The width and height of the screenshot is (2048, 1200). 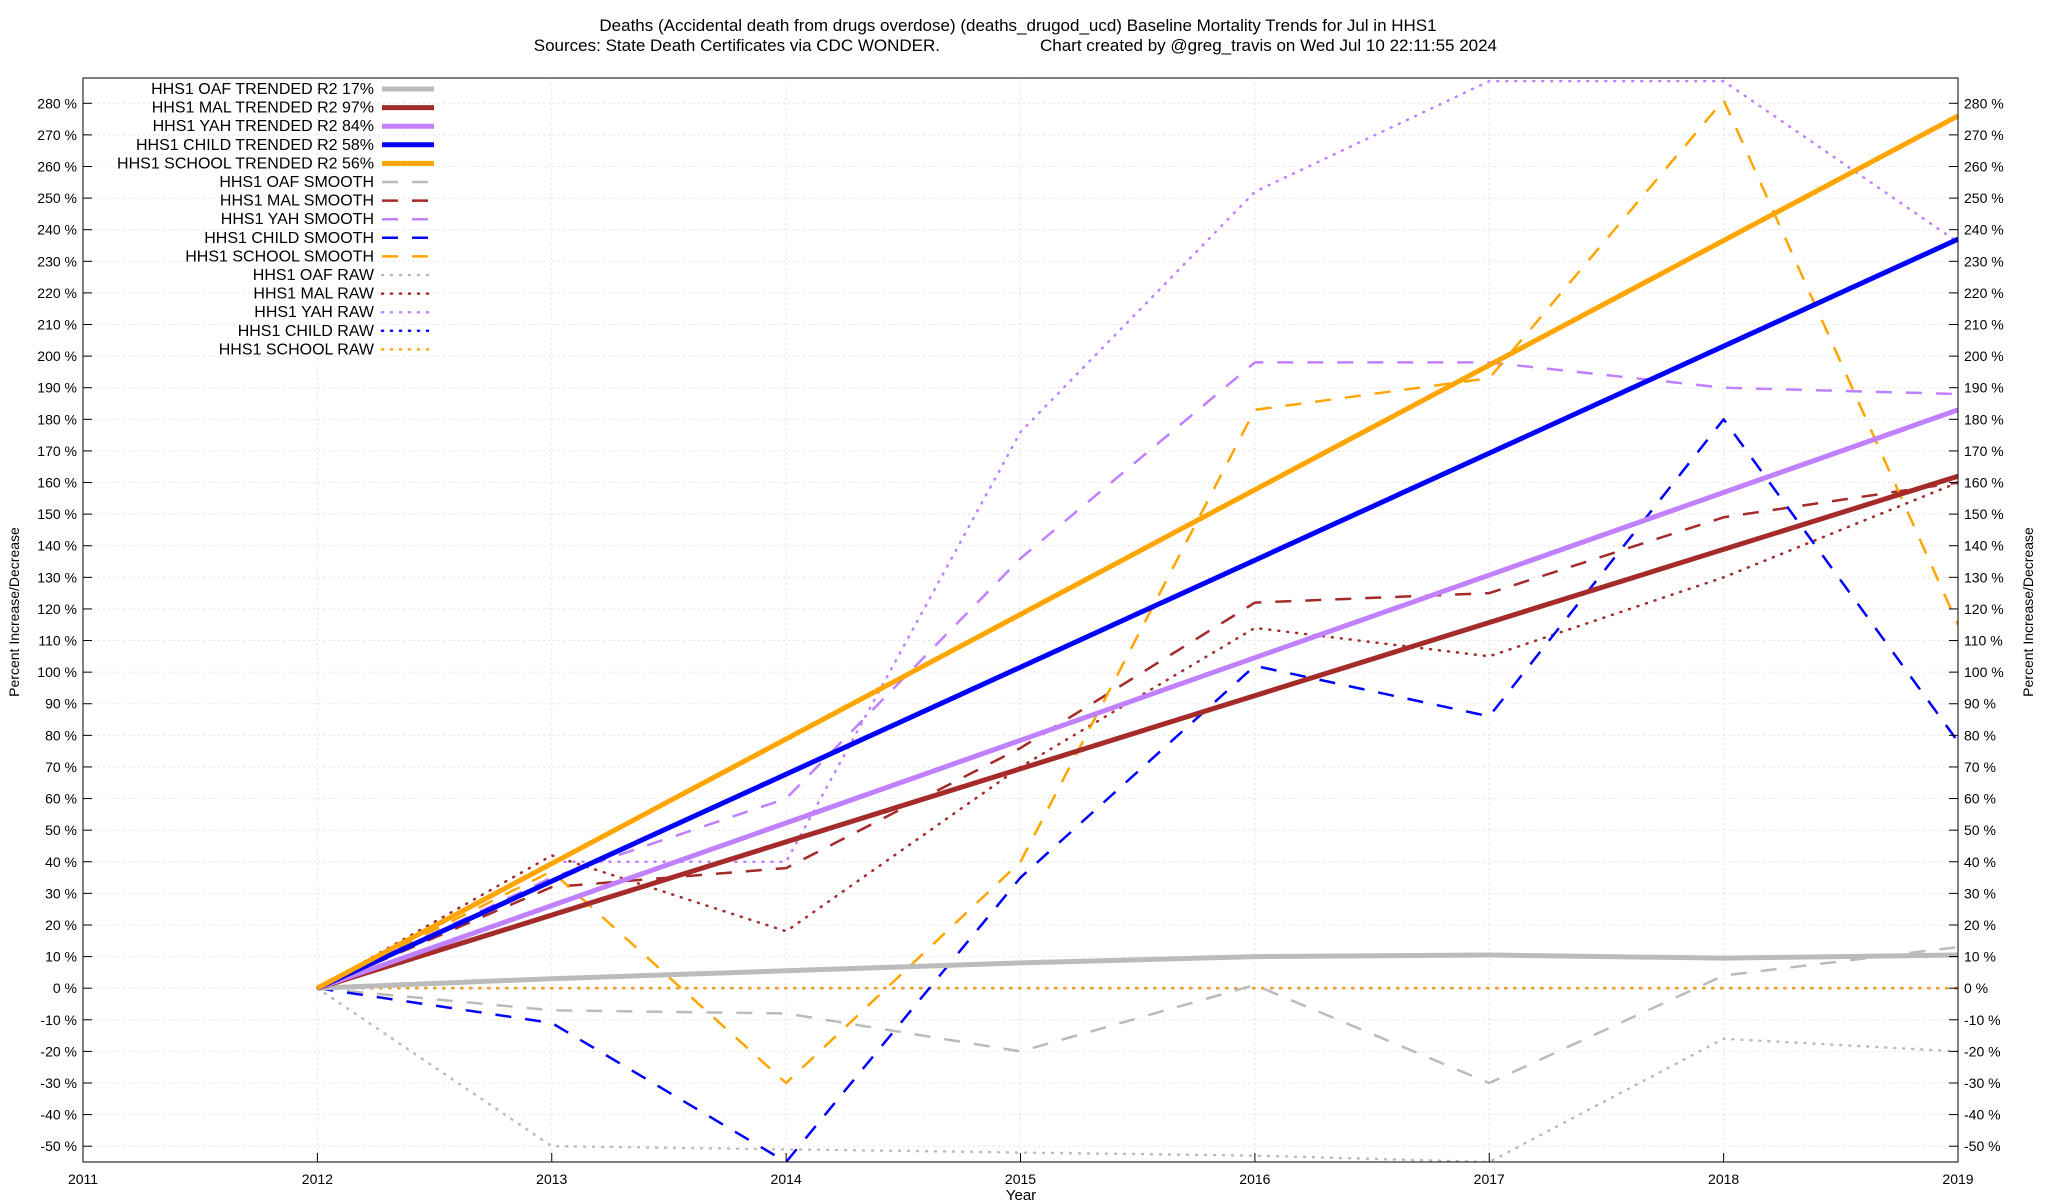 I want to click on legend-label: HHS1 CHILD TRENDED R2 58%, so click(x=255, y=145).